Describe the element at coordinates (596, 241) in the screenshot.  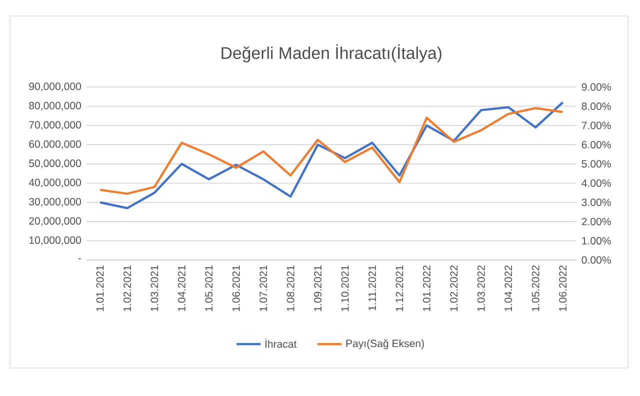
I see `y2-tick-label: 1.00%` at that location.